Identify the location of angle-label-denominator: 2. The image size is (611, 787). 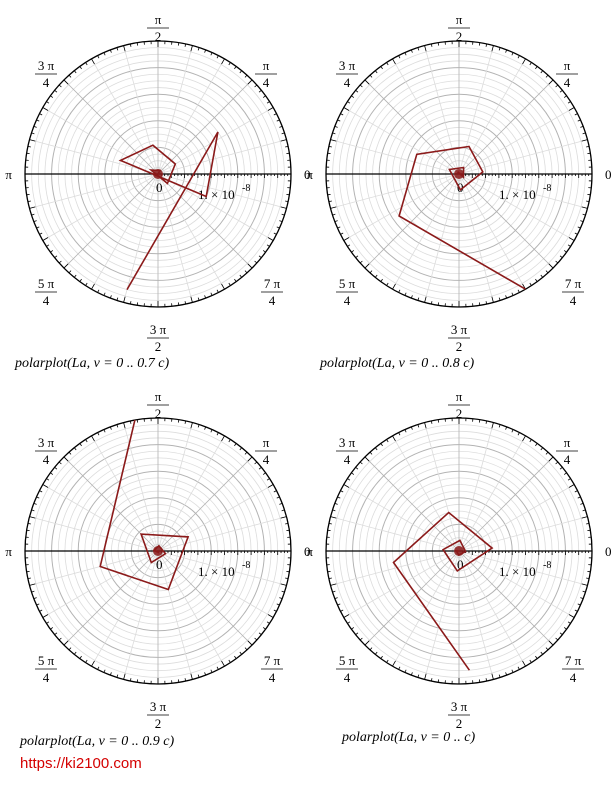
(158, 723).